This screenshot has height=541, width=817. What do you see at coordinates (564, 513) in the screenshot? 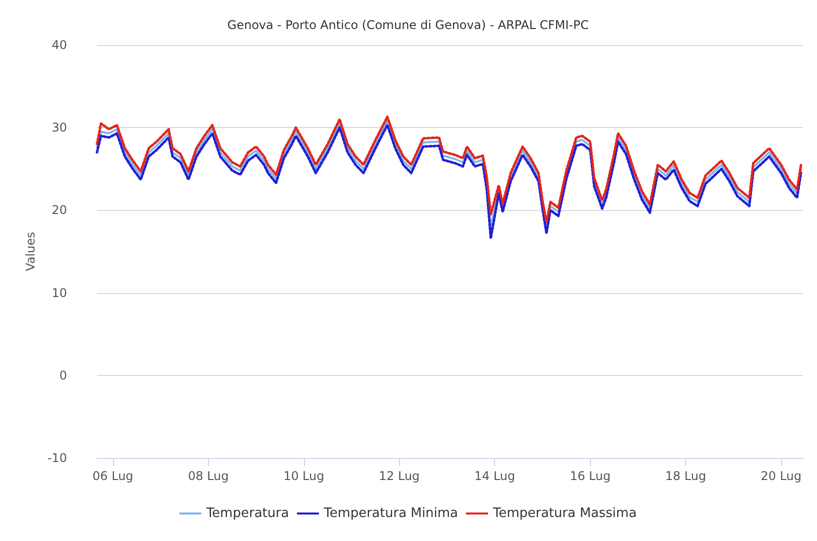
I see `legend-label: Temperatura Massima` at bounding box center [564, 513].